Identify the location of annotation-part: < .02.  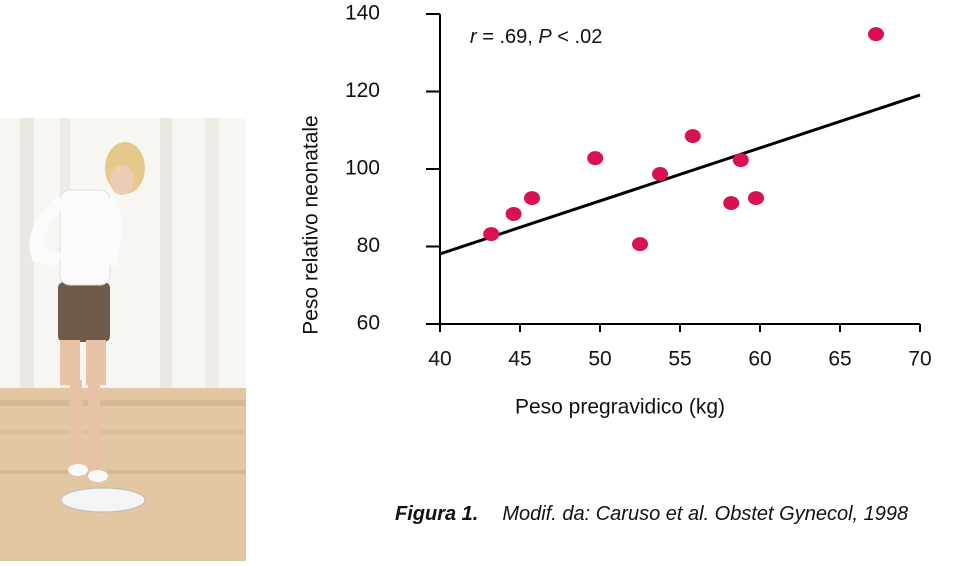
(577, 37).